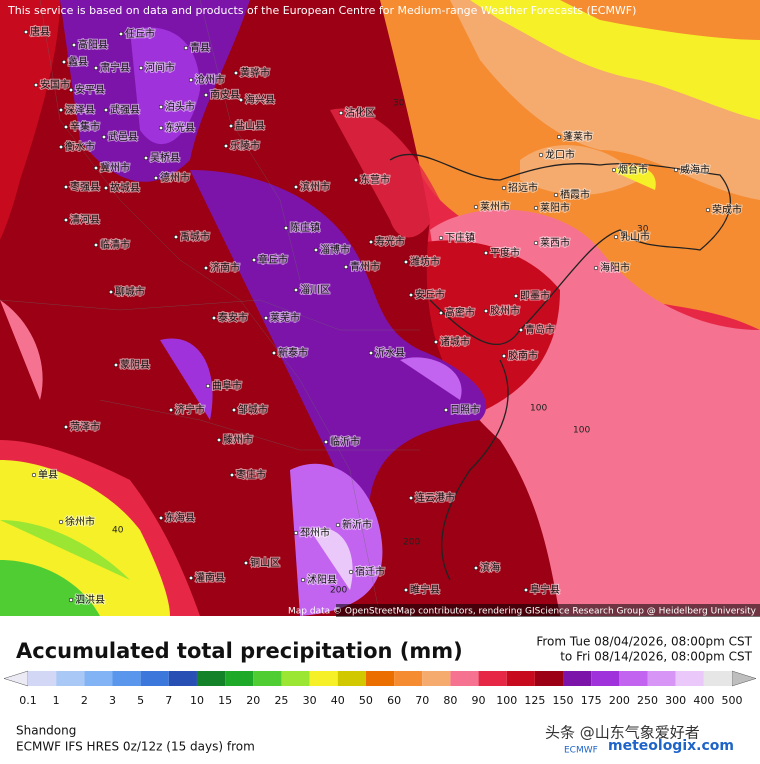  What do you see at coordinates (365, 266) in the screenshot?
I see `city-label: 青州市` at bounding box center [365, 266].